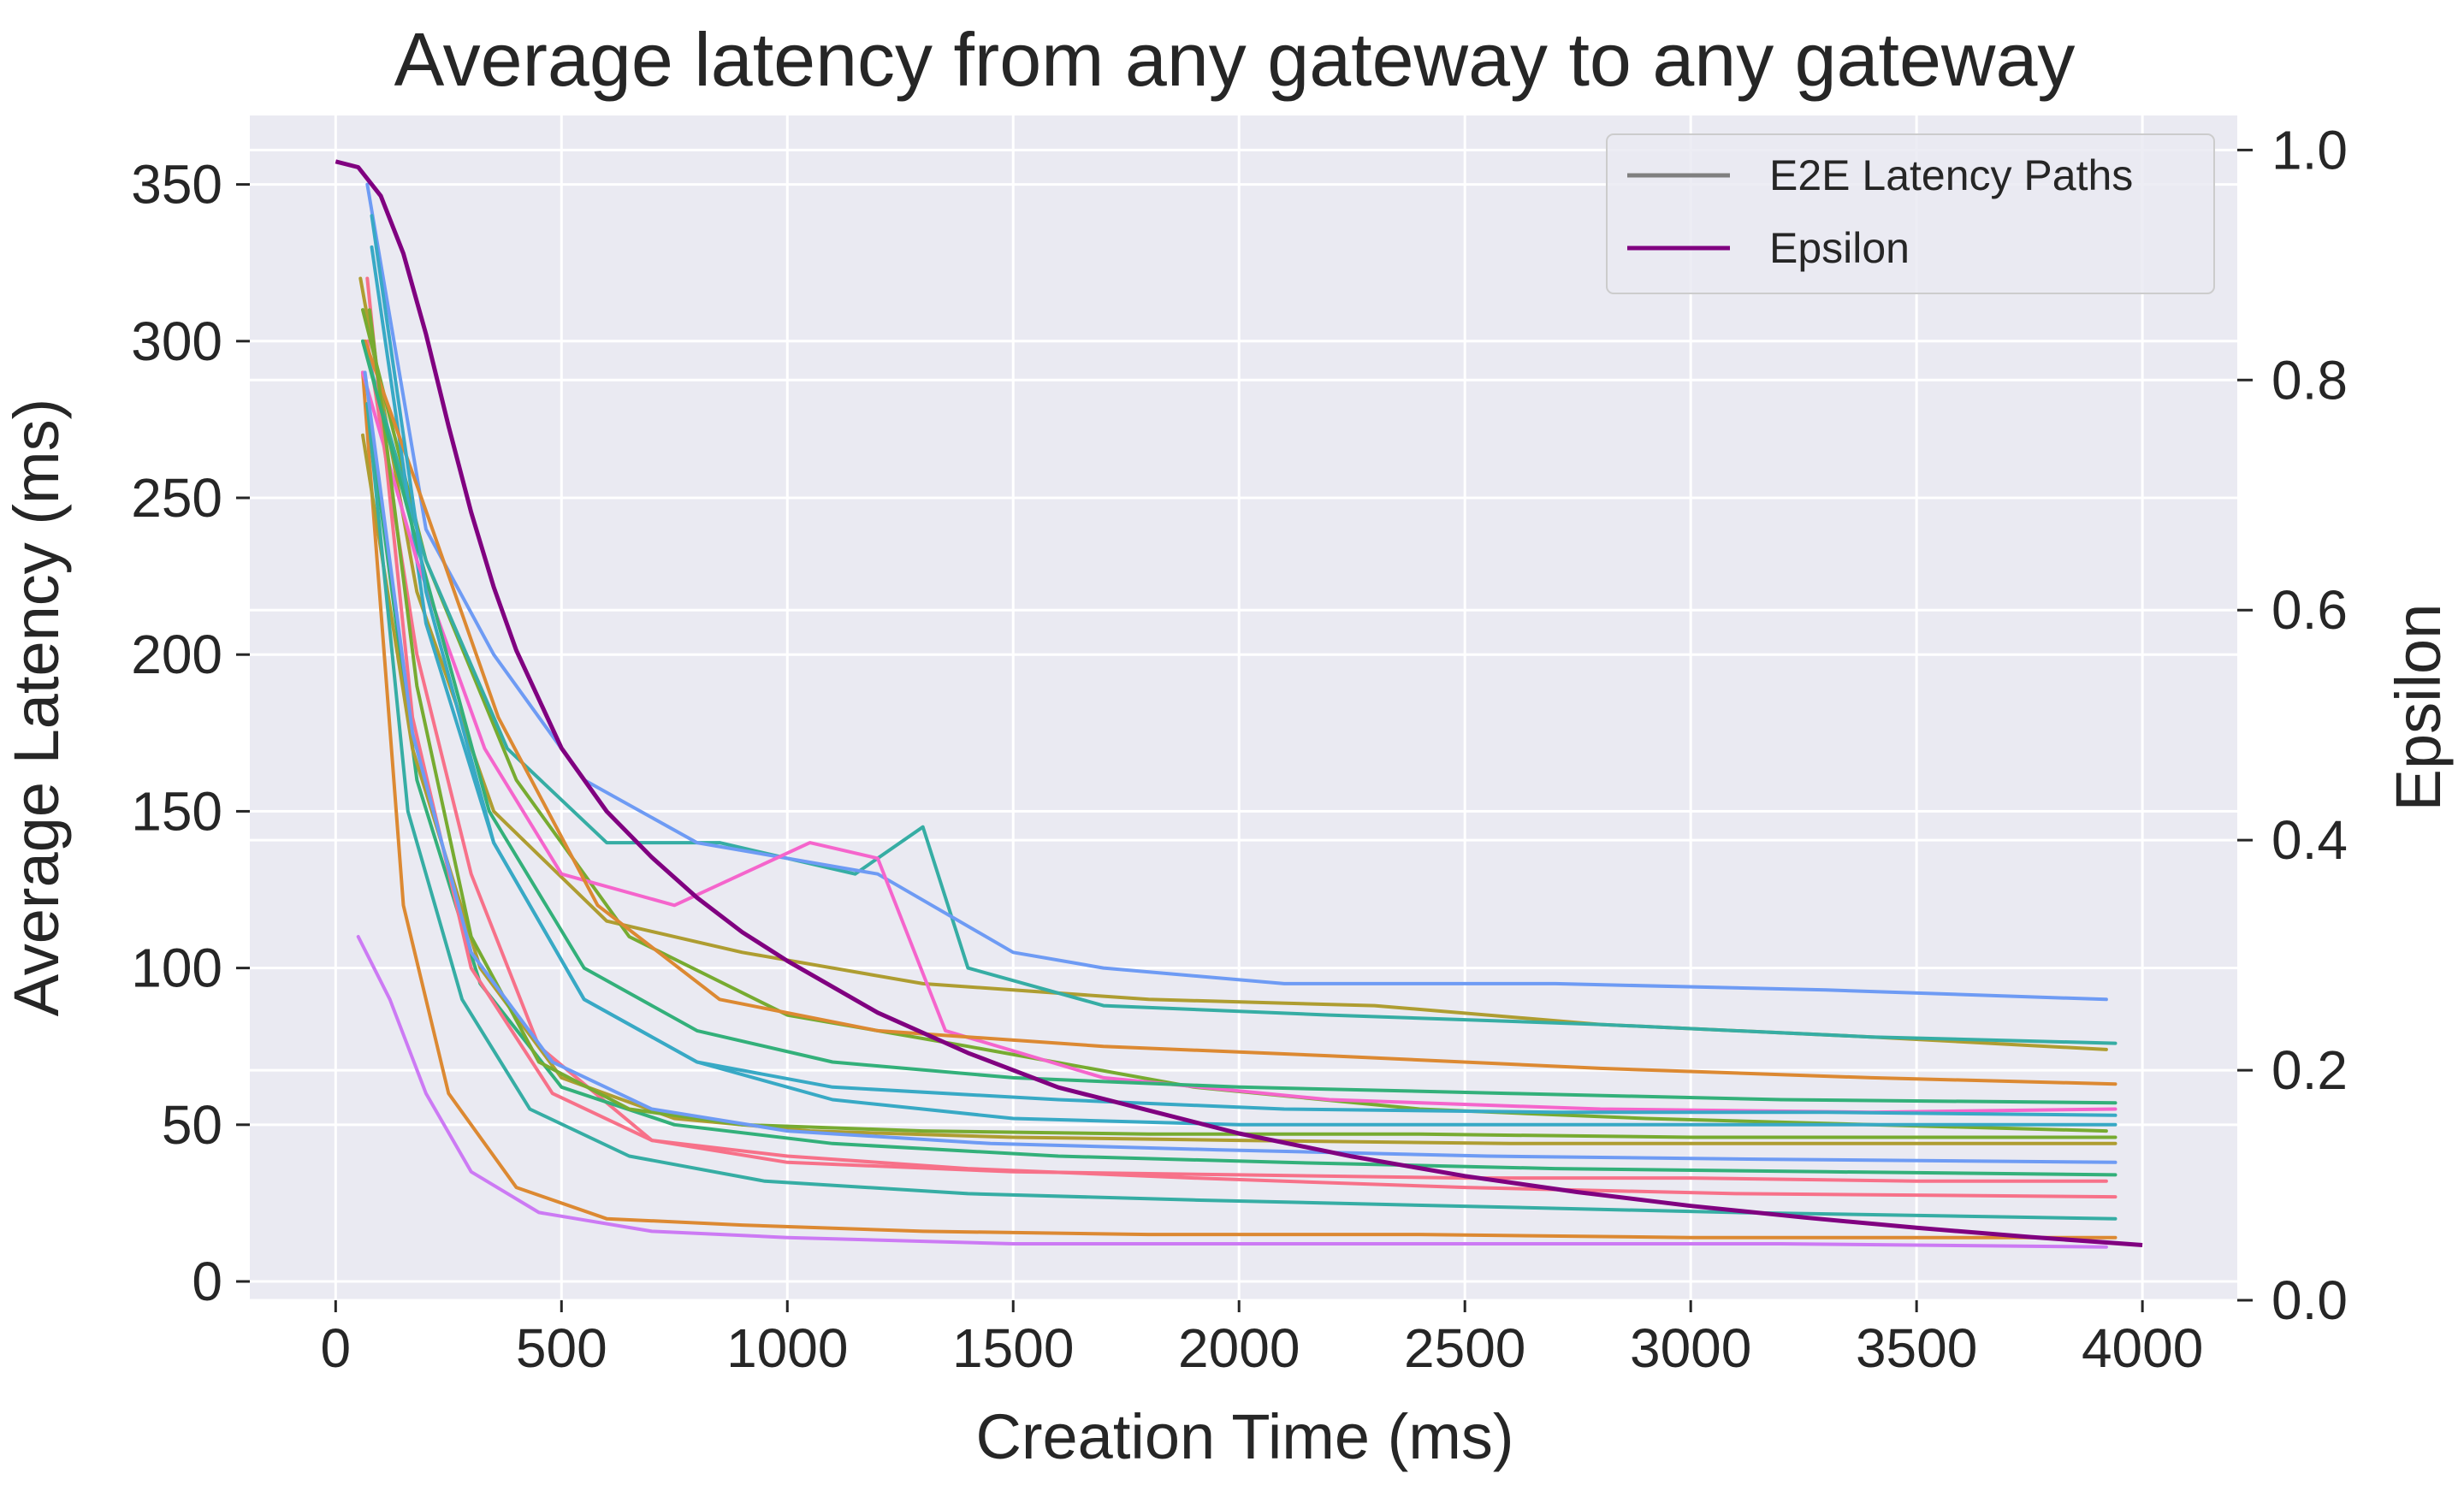 The width and height of the screenshot is (2464, 1497). What do you see at coordinates (176, 968) in the screenshot?
I see `y-tick-label: 100` at bounding box center [176, 968].